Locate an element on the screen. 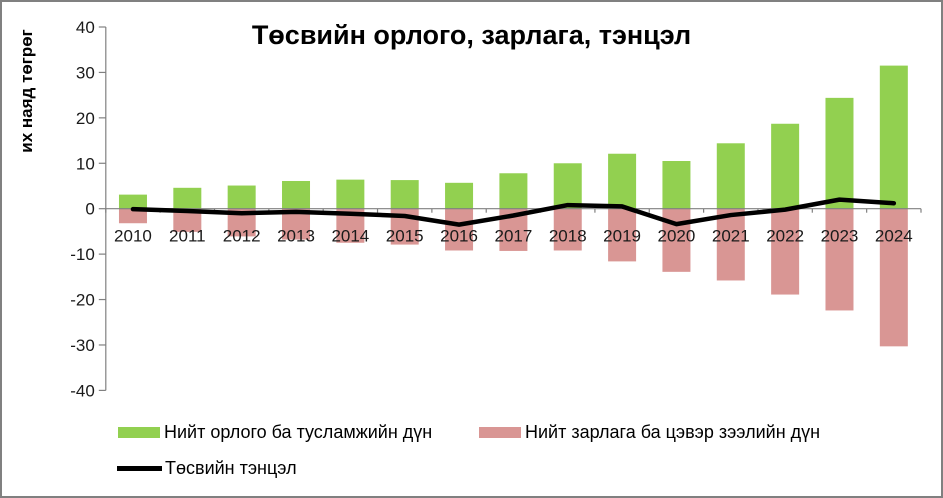 This screenshot has width=943, height=498. legend-swatch-expenditure is located at coordinates (500, 432).